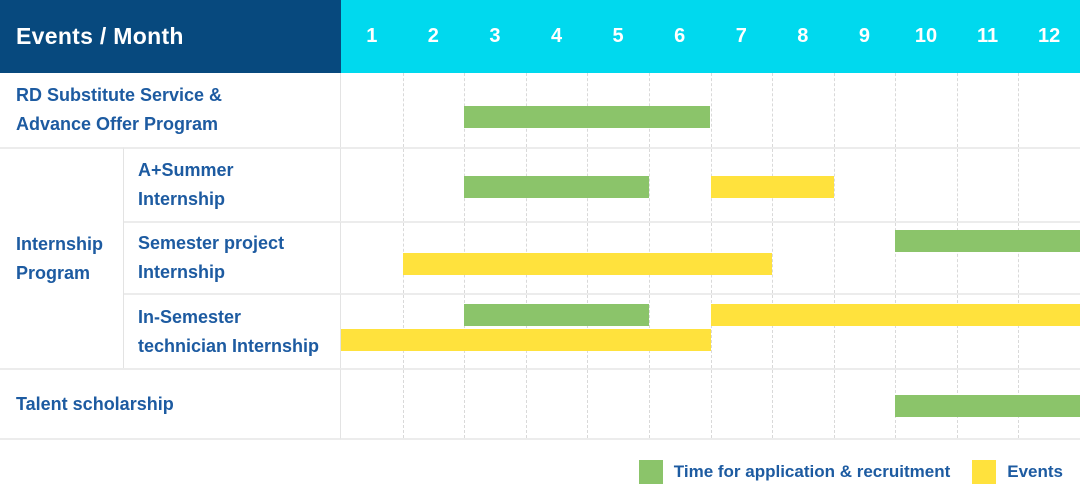  I want to click on month-label: 12, so click(1049, 36).